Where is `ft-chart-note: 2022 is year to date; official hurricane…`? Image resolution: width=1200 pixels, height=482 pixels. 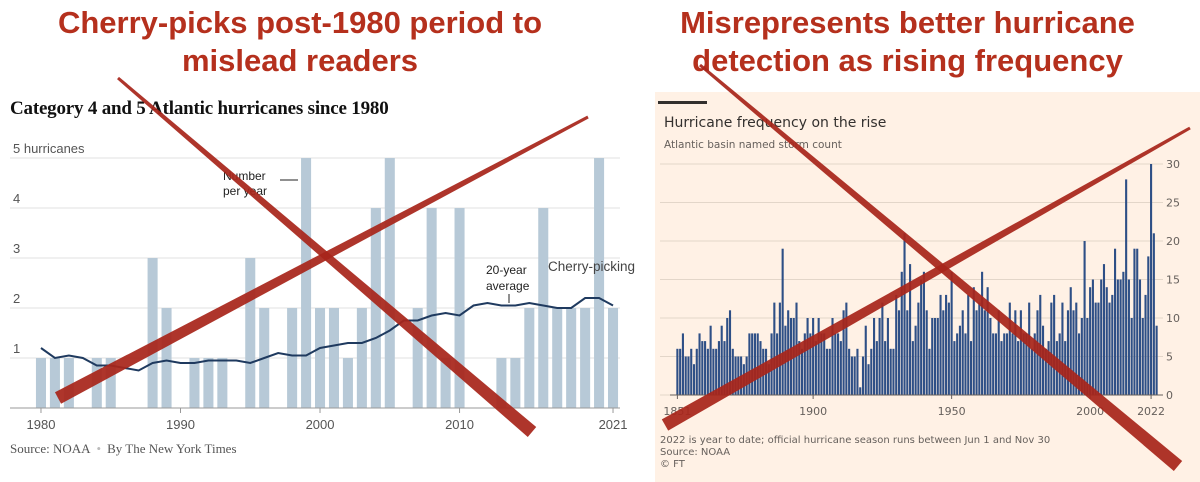 ft-chart-note: 2022 is year to date; official hurricane… is located at coordinates (855, 453).